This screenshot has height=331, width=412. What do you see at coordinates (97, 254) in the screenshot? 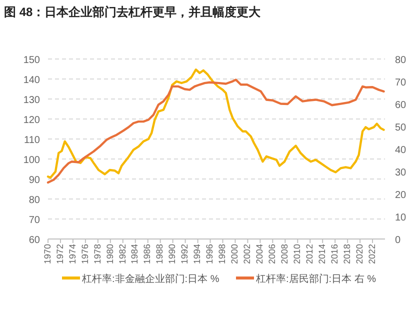
I see `x-tick-label: 1978` at bounding box center [97, 254].